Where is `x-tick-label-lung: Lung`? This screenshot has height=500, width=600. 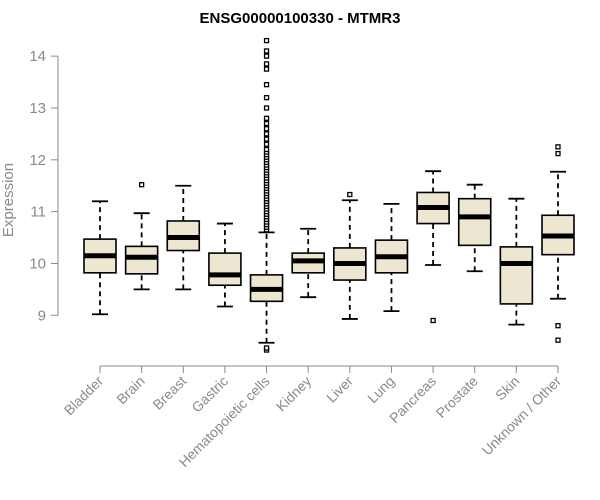
x-tick-label-lung: Lung is located at coordinates (380, 389).